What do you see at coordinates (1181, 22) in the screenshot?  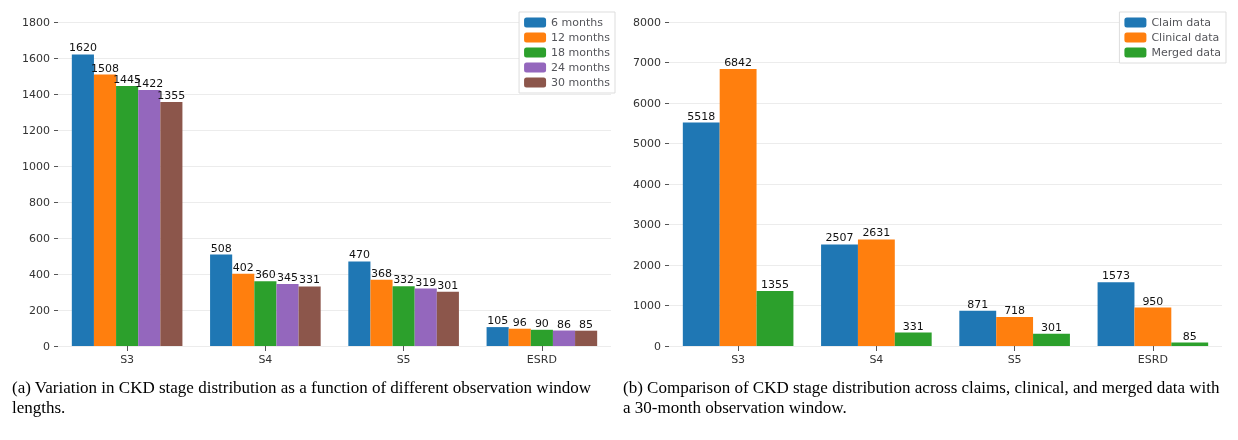 I see `legend-label: Claim data` at bounding box center [1181, 22].